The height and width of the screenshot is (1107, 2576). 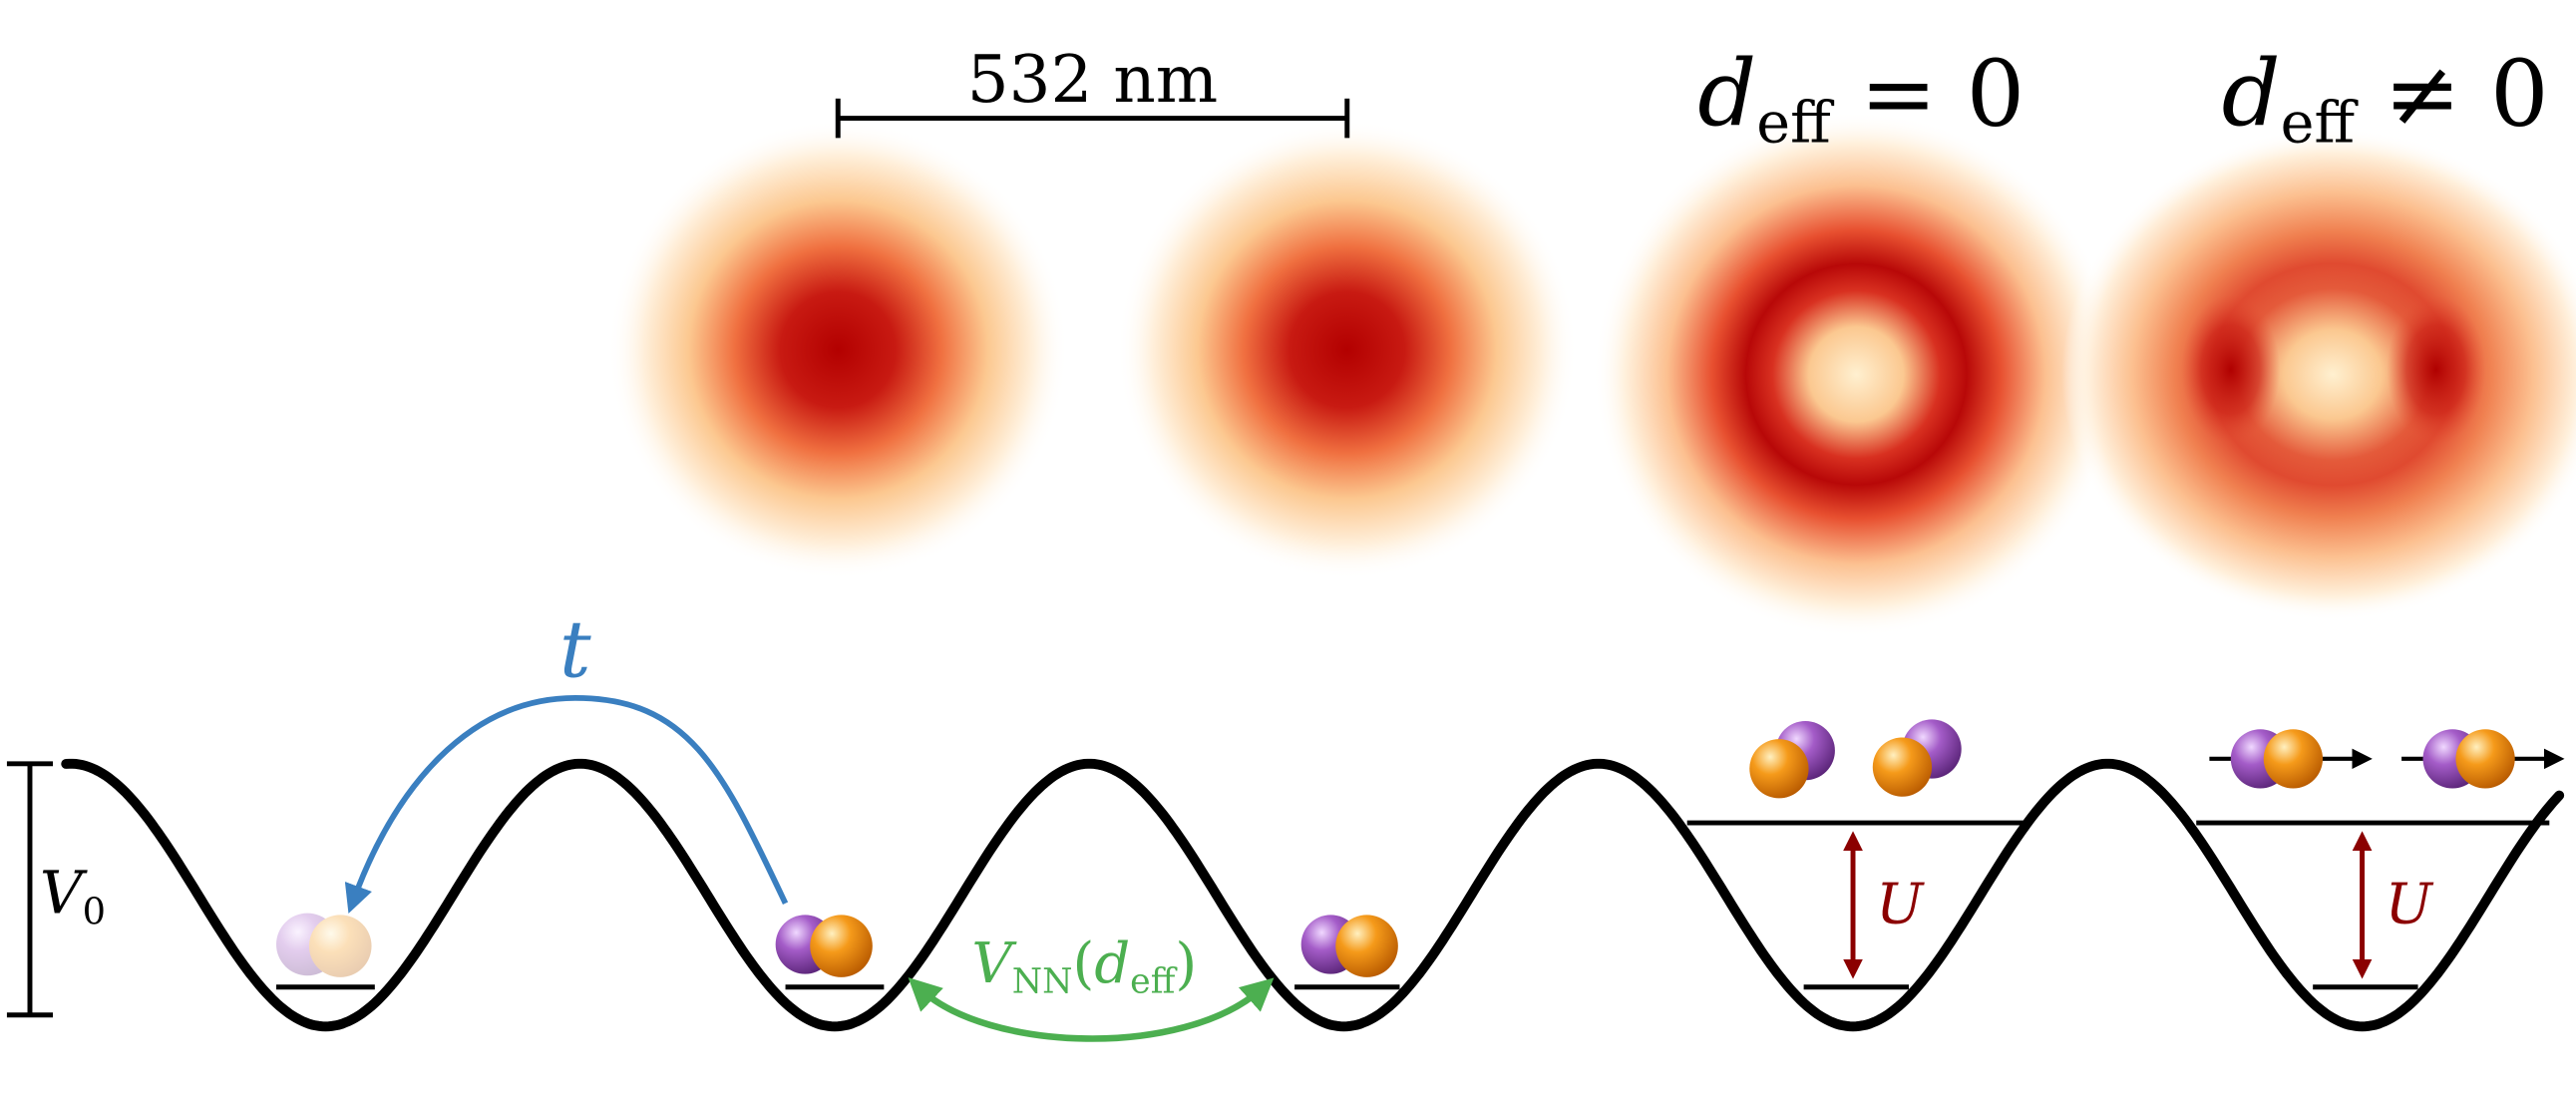 What do you see at coordinates (1093, 79) in the screenshot?
I see `scale-label: 532 nm` at bounding box center [1093, 79].